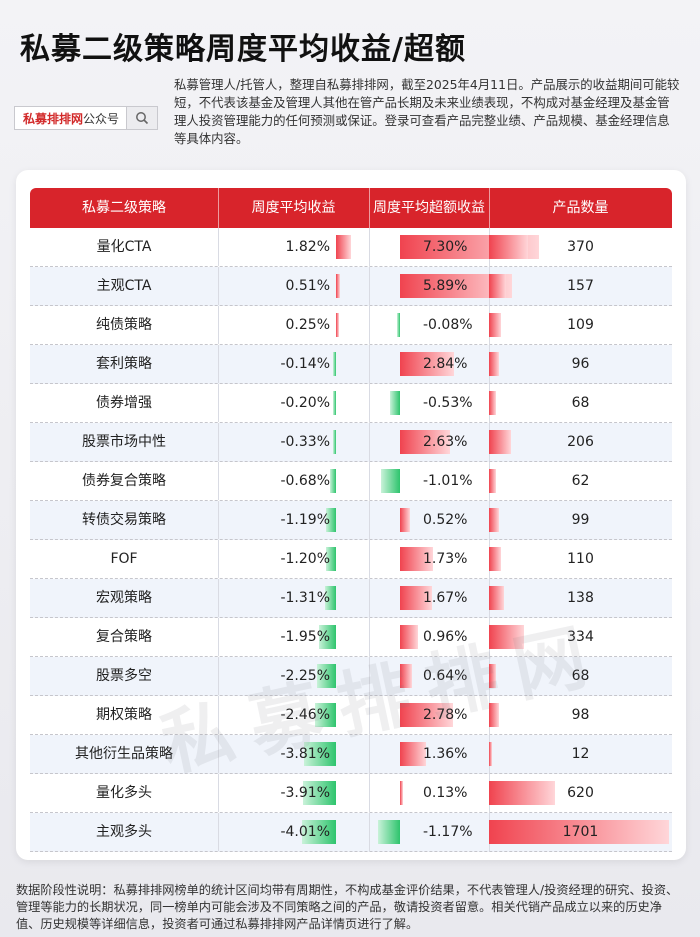  Describe the element at coordinates (305, 637) in the screenshot. I see `return-value: -1.95%` at that location.